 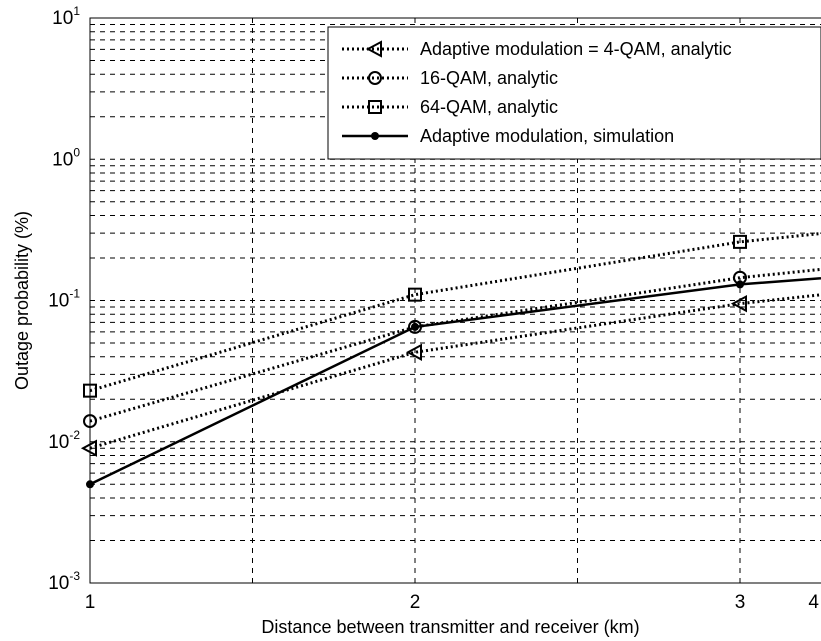 I want to click on x-tick-label: 4, so click(x=813, y=602).